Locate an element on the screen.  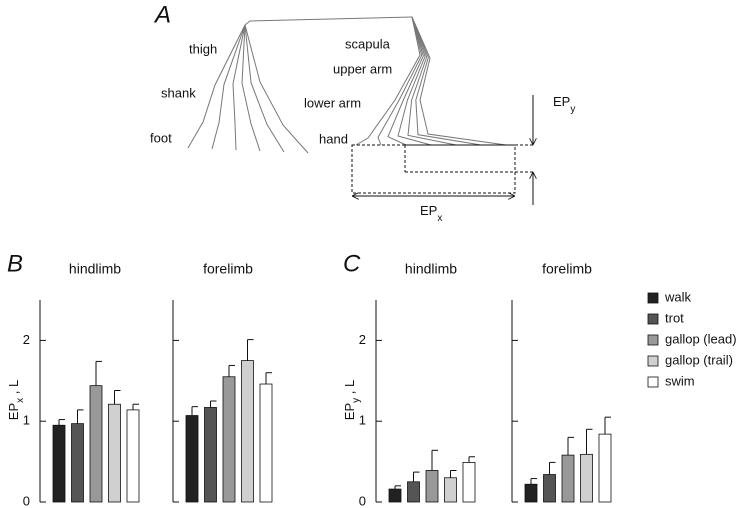
label: scapula is located at coordinates (368, 43).